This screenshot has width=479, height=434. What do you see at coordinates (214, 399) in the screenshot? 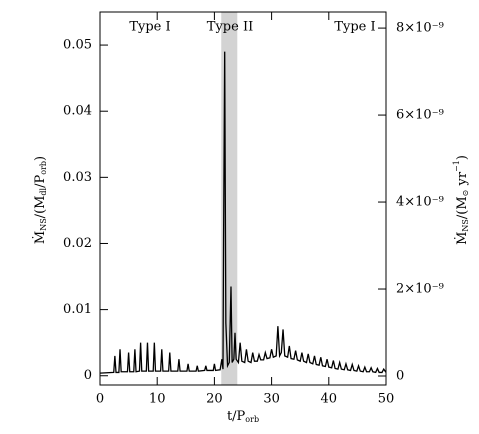
I see `x-tick-label: 20` at bounding box center [214, 399].